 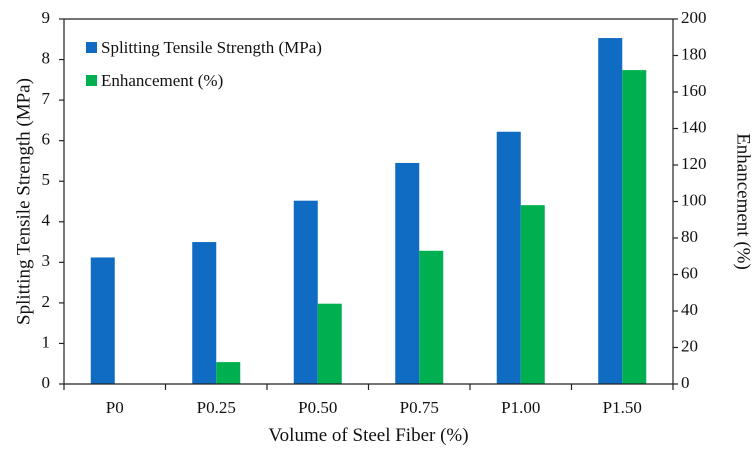 What do you see at coordinates (53, 200) in the screenshot?
I see `y-axis-ticks: 0 1 2 3 4 5 6 7 8 9` at bounding box center [53, 200].